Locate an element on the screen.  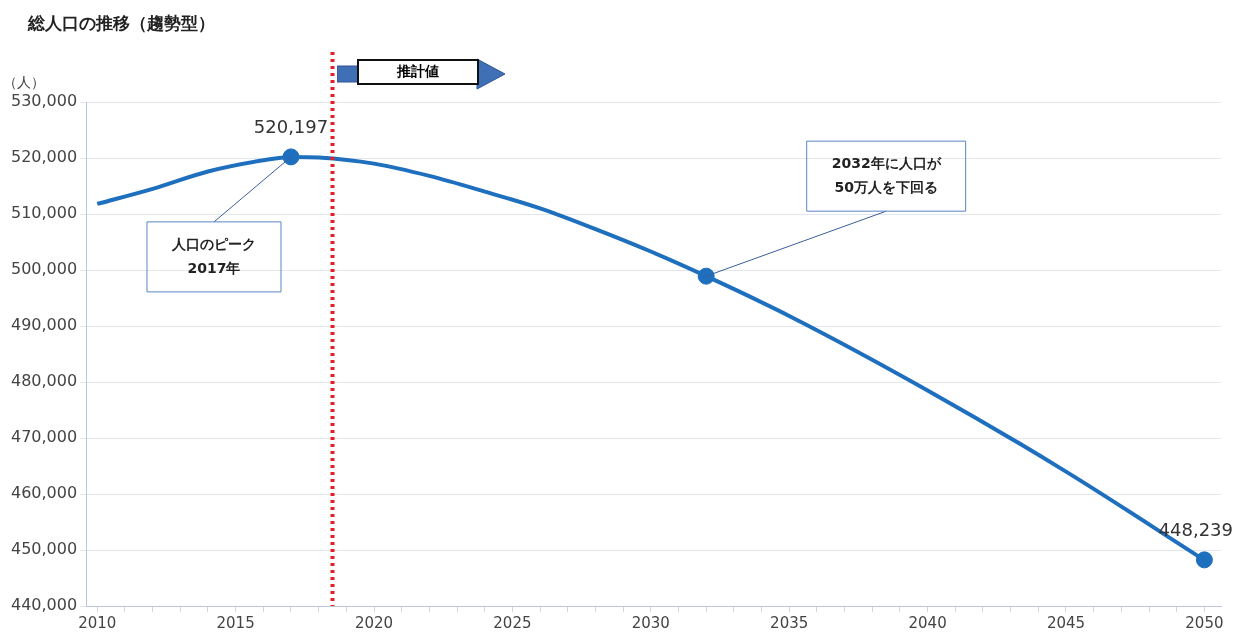
x-tick-label: 2010 is located at coordinates (97, 622).